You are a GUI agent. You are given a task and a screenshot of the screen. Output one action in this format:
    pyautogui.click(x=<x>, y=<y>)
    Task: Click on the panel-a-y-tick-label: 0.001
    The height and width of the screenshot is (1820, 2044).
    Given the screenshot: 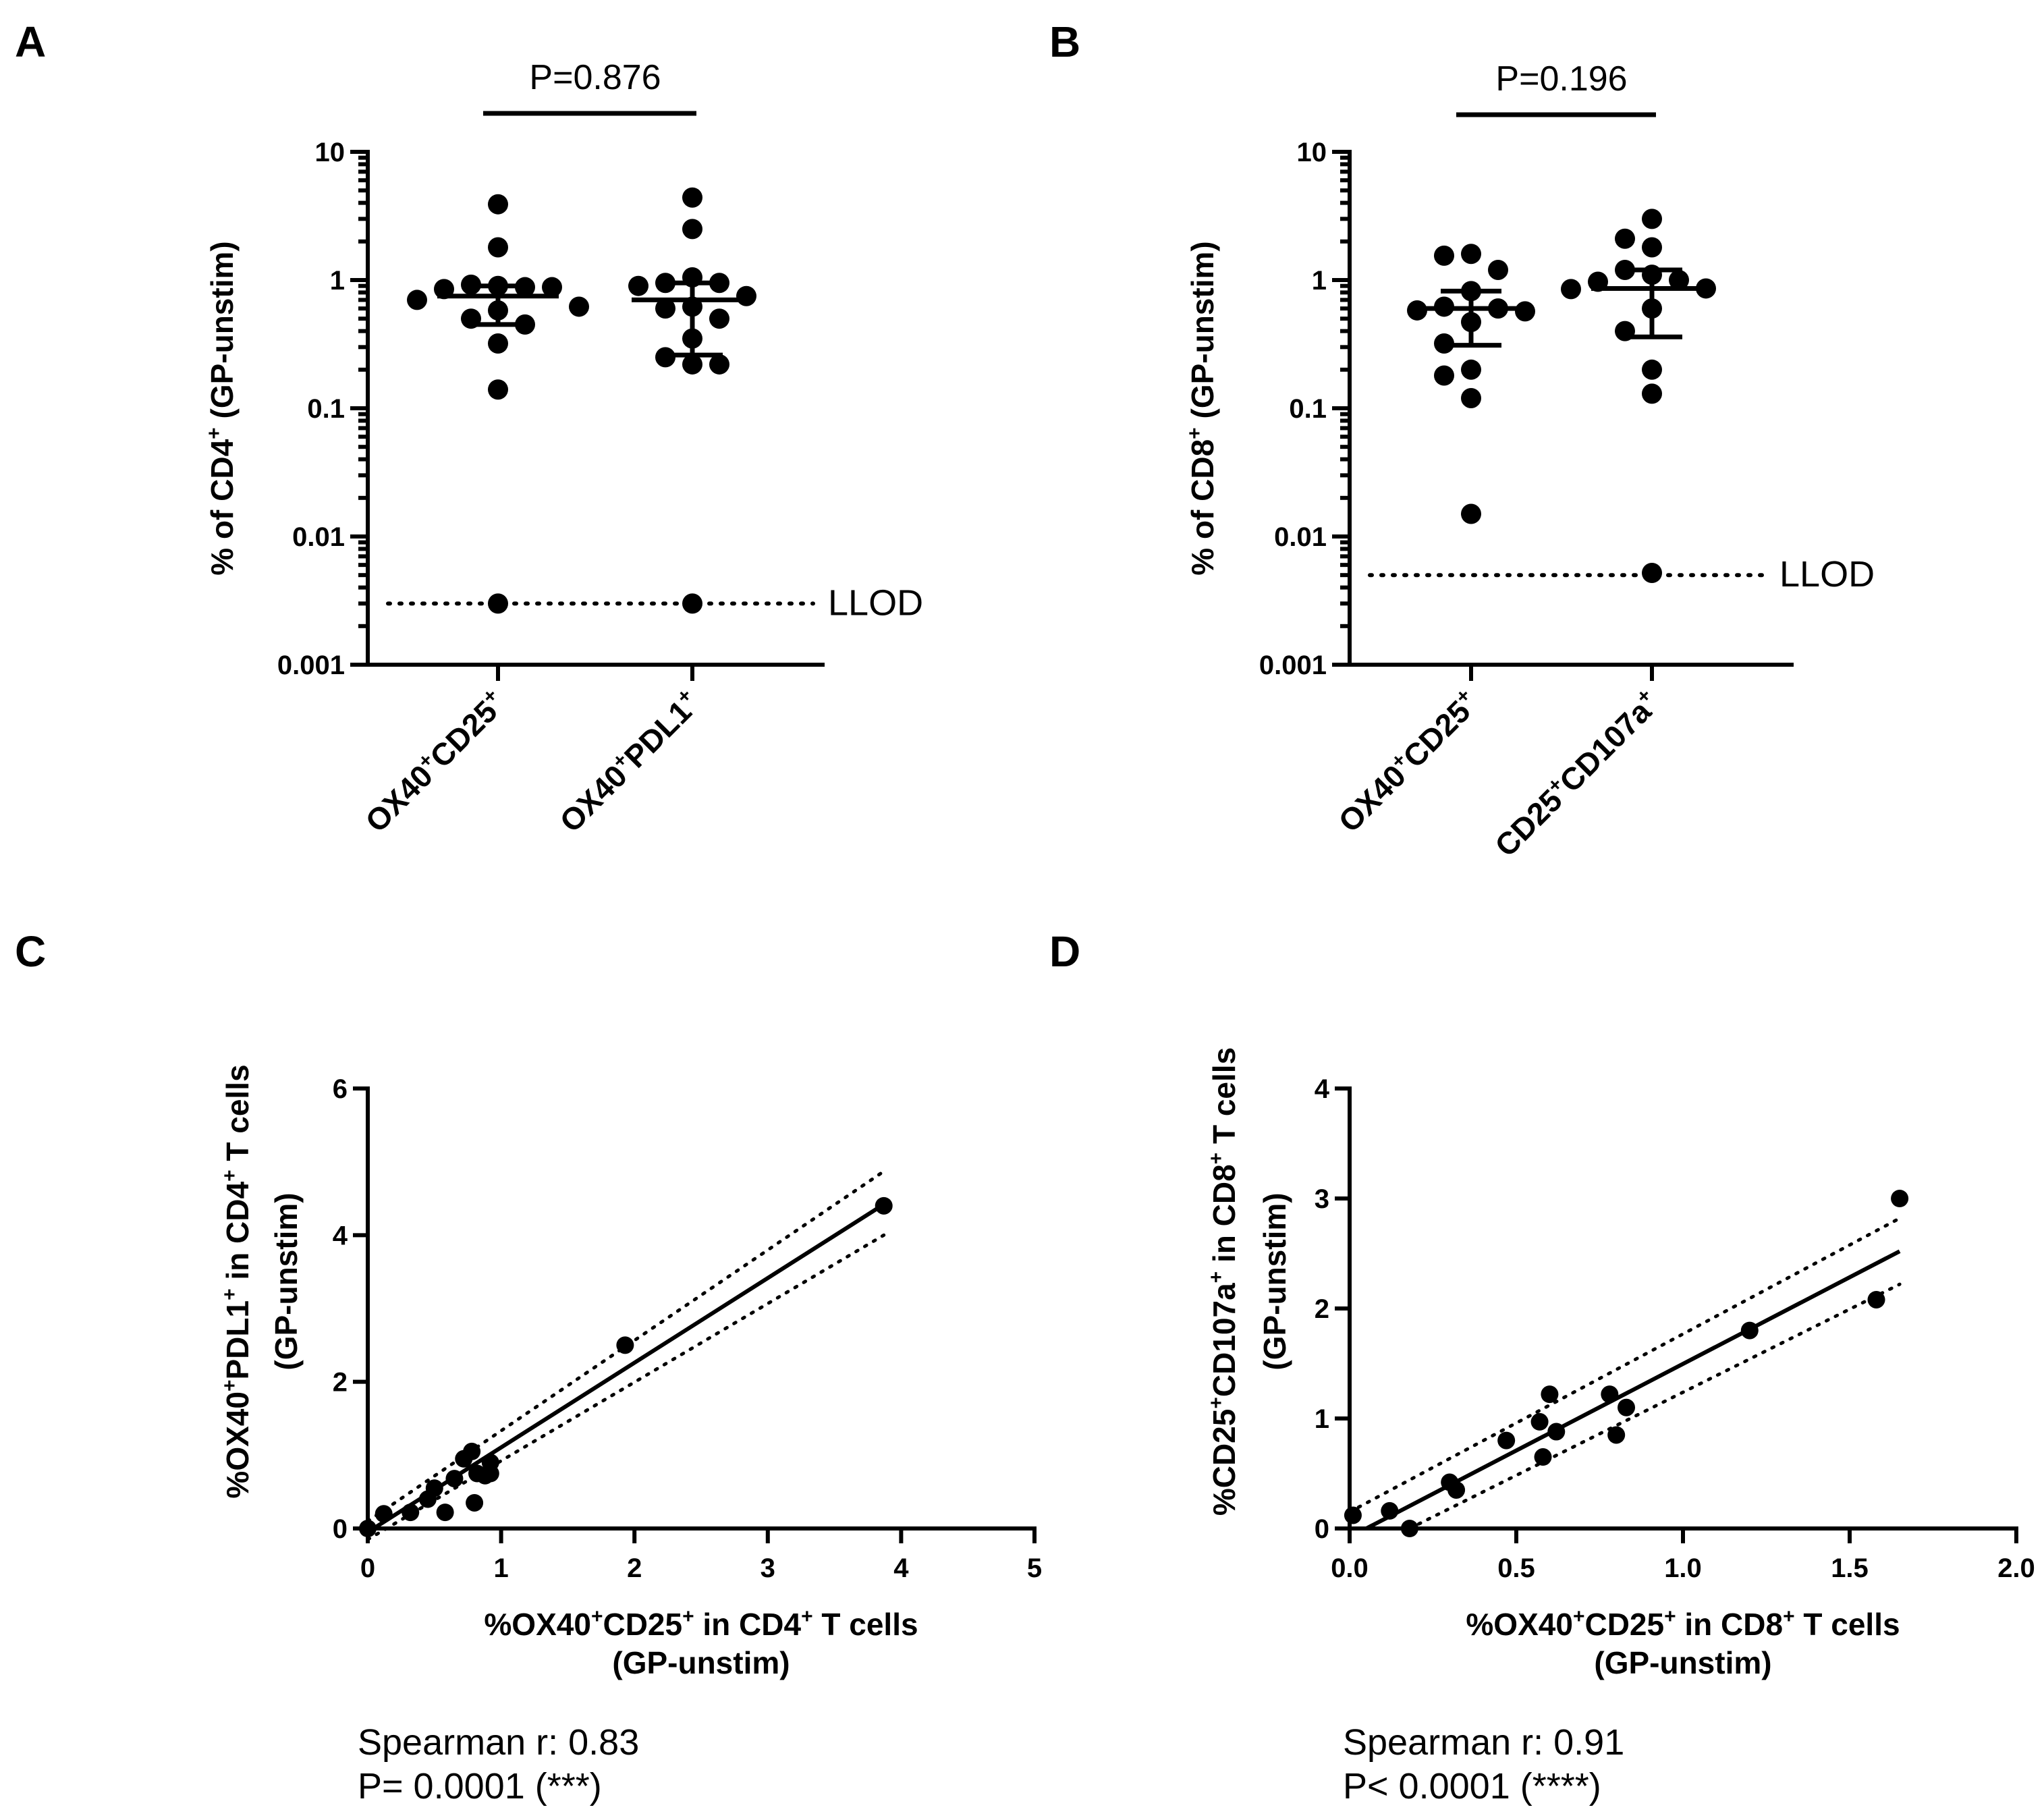 What is the action you would take?
    pyautogui.click(x=311, y=666)
    